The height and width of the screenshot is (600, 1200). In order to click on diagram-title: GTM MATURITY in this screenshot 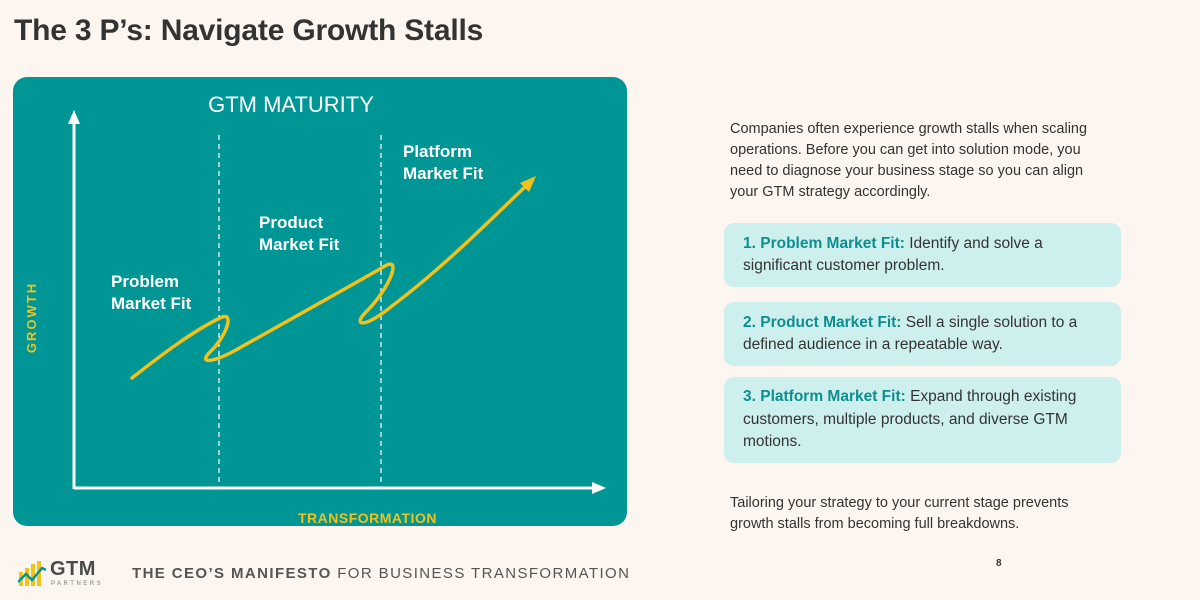, I will do `click(291, 104)`.